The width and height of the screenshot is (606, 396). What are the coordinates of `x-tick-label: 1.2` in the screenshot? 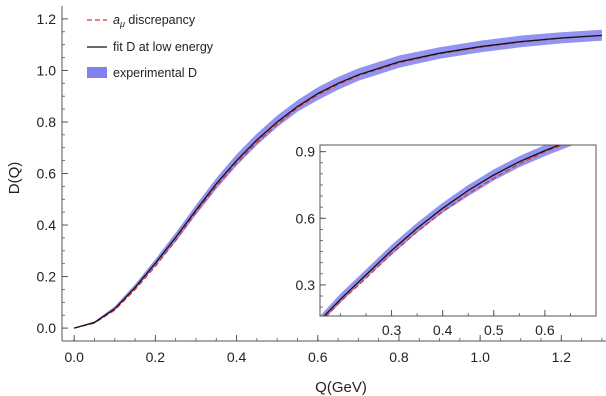 It's located at (562, 357).